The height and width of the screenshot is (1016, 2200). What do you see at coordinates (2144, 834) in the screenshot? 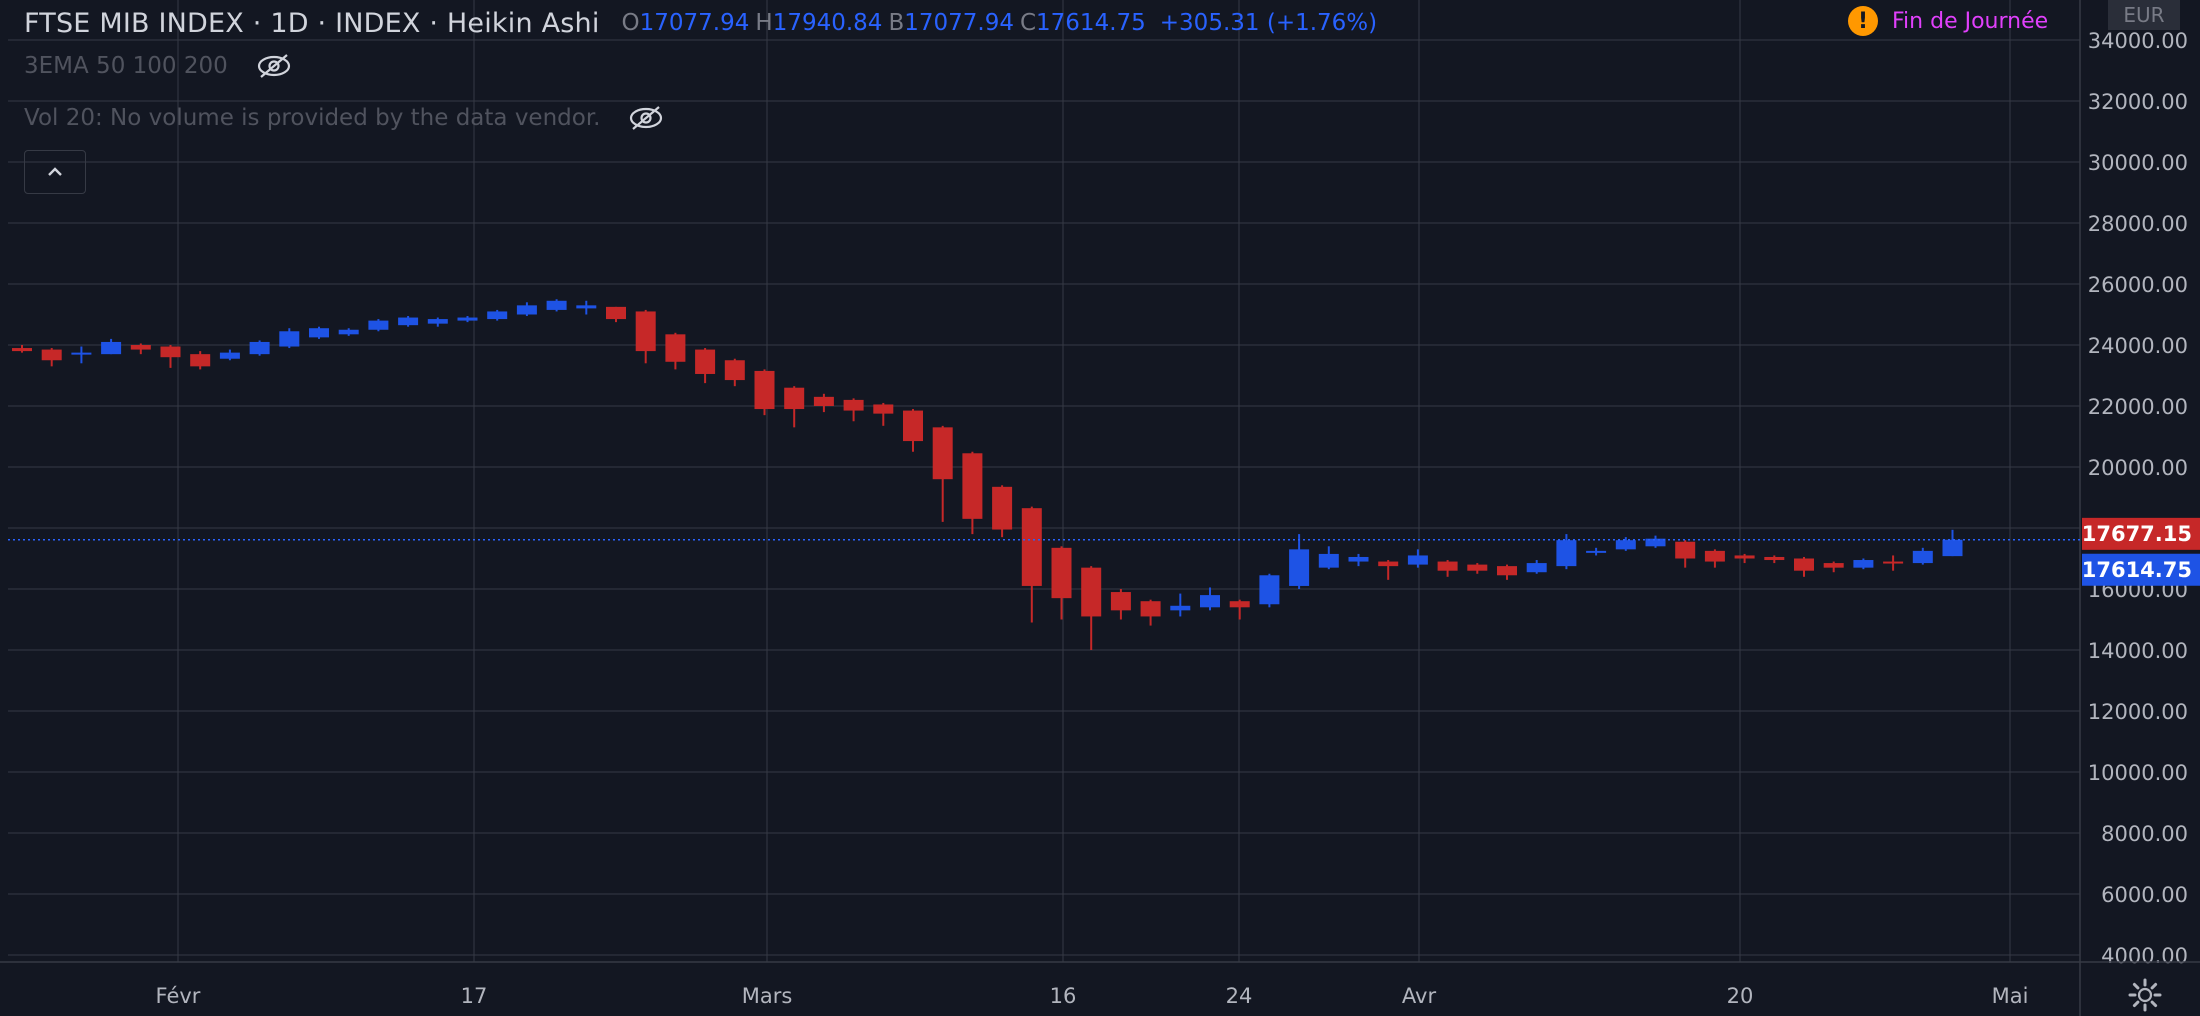
I see `y-tick-label: 8000.00` at bounding box center [2144, 834].